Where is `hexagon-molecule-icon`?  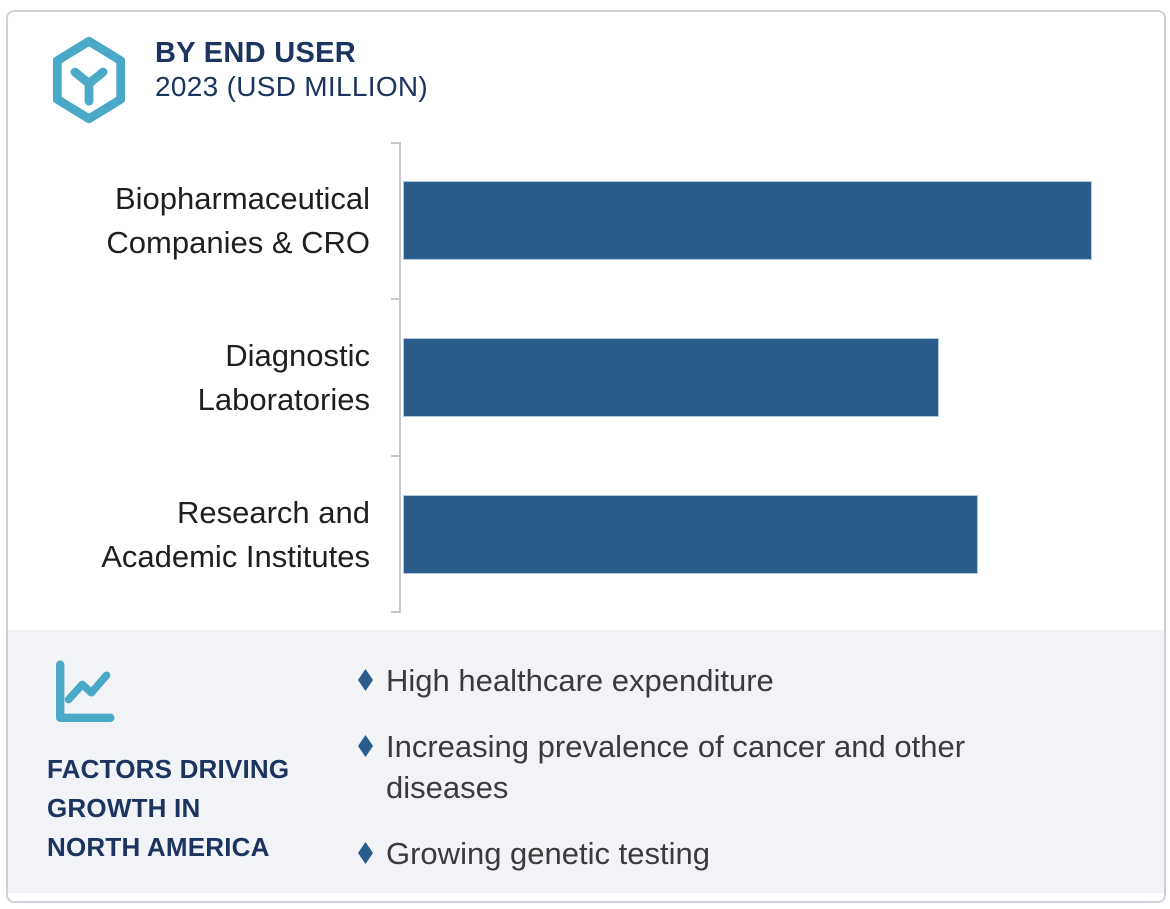
hexagon-molecule-icon is located at coordinates (89, 80).